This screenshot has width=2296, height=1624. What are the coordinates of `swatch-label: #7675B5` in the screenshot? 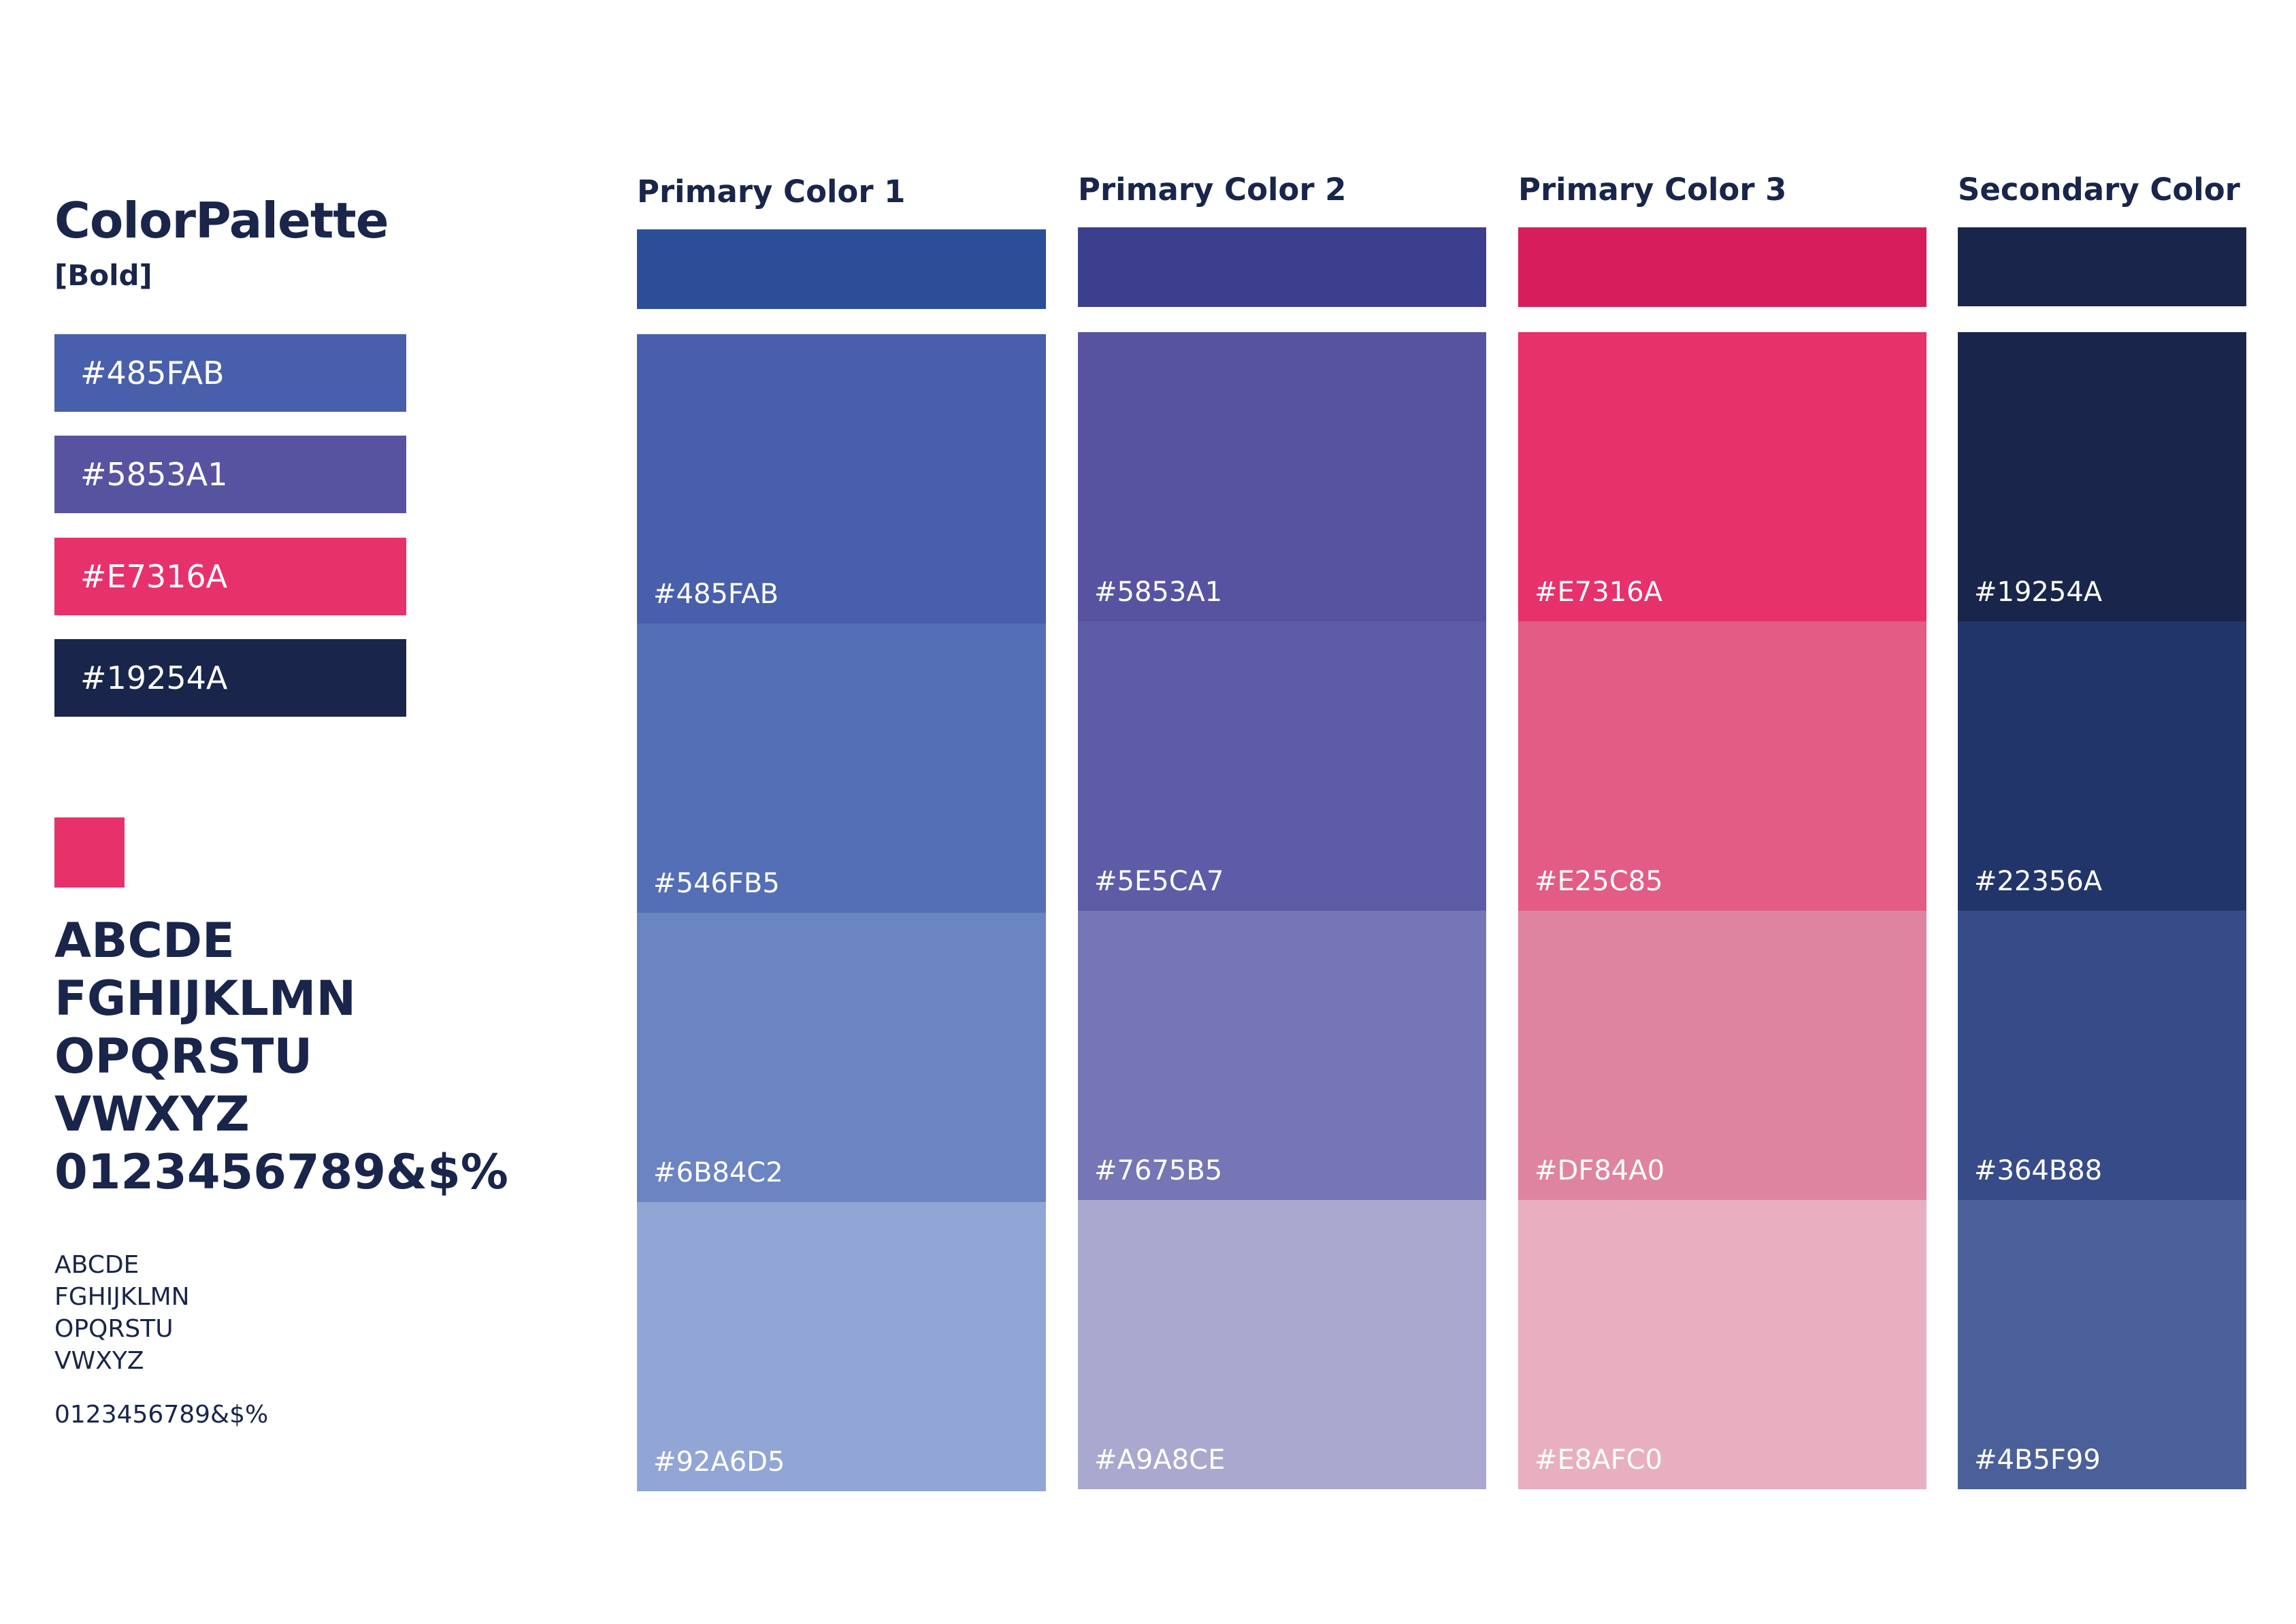 It's located at (1158, 1170).